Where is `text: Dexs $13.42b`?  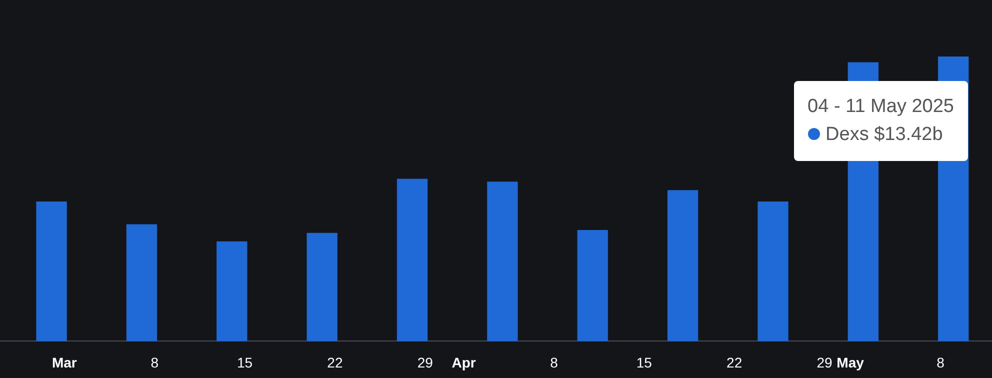 text: Dexs $13.42b is located at coordinates (884, 134).